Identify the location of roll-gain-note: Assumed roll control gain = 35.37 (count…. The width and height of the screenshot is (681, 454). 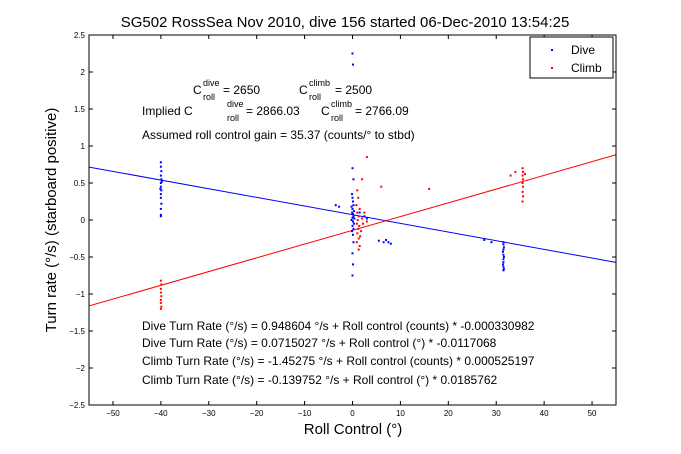
(278, 135).